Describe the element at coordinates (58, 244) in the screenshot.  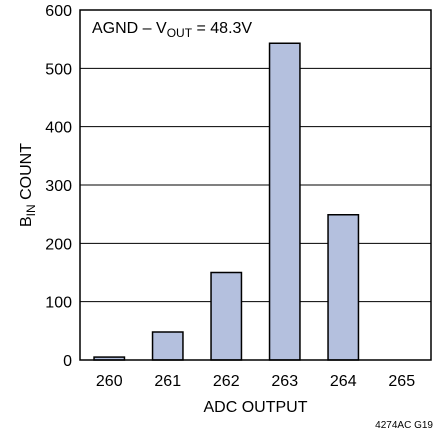
I see `y-tick-label: 200` at that location.